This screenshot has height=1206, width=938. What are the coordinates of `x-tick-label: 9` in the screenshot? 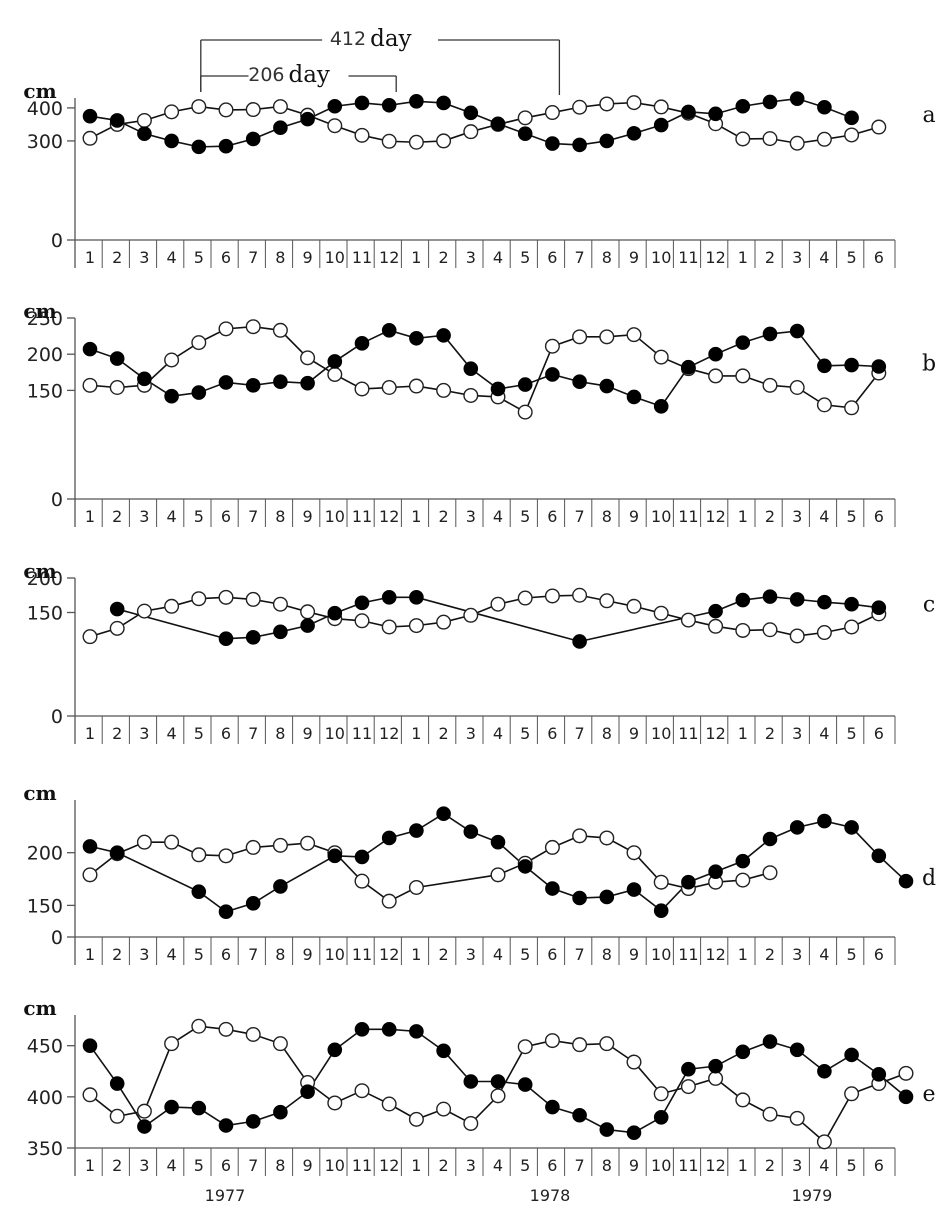 It's located at (308, 1165).